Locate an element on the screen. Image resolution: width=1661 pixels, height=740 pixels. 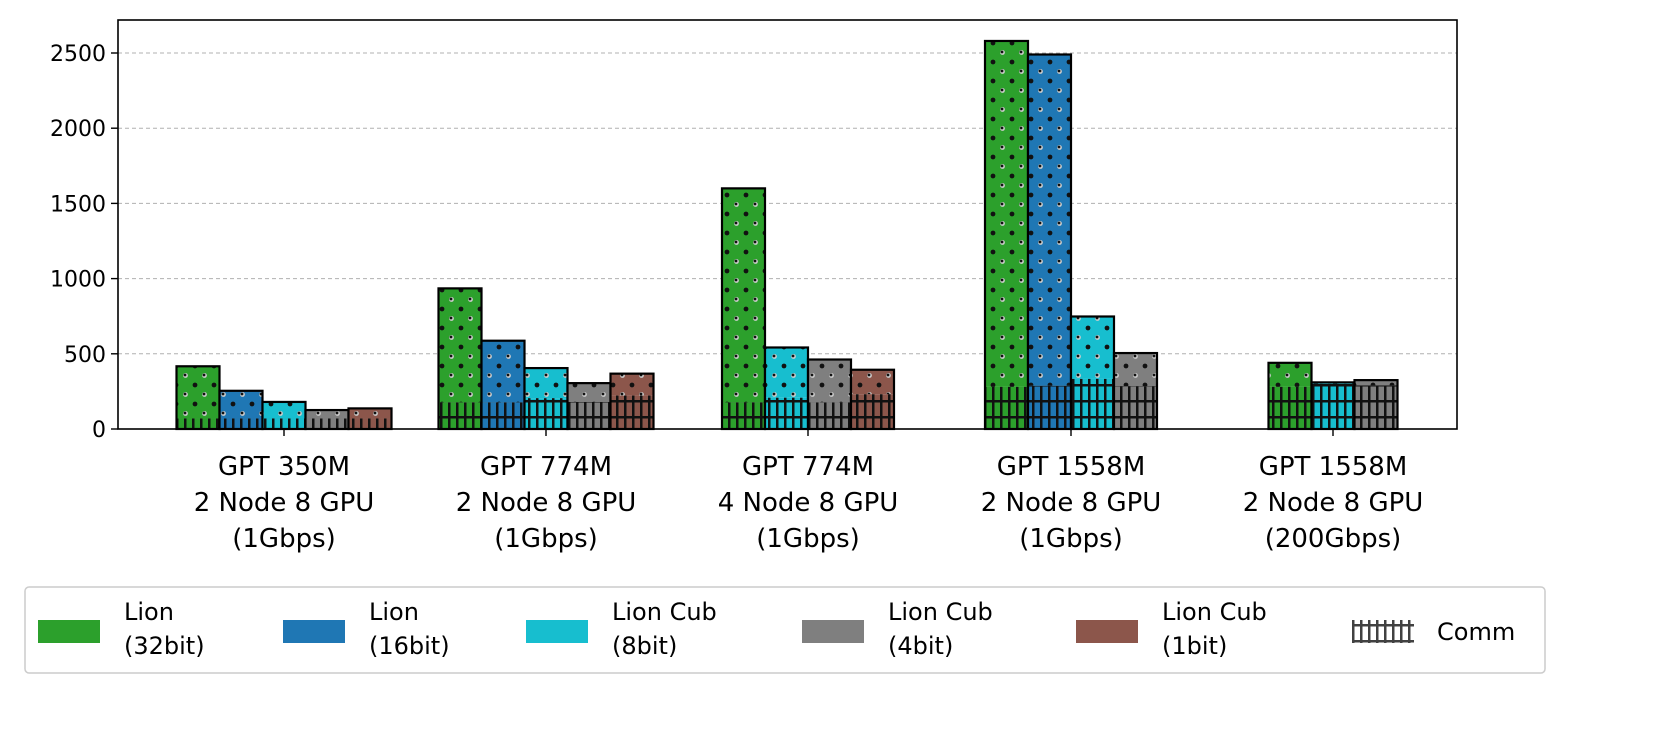
x-tick-label: GPT 350M is located at coordinates (284, 467).